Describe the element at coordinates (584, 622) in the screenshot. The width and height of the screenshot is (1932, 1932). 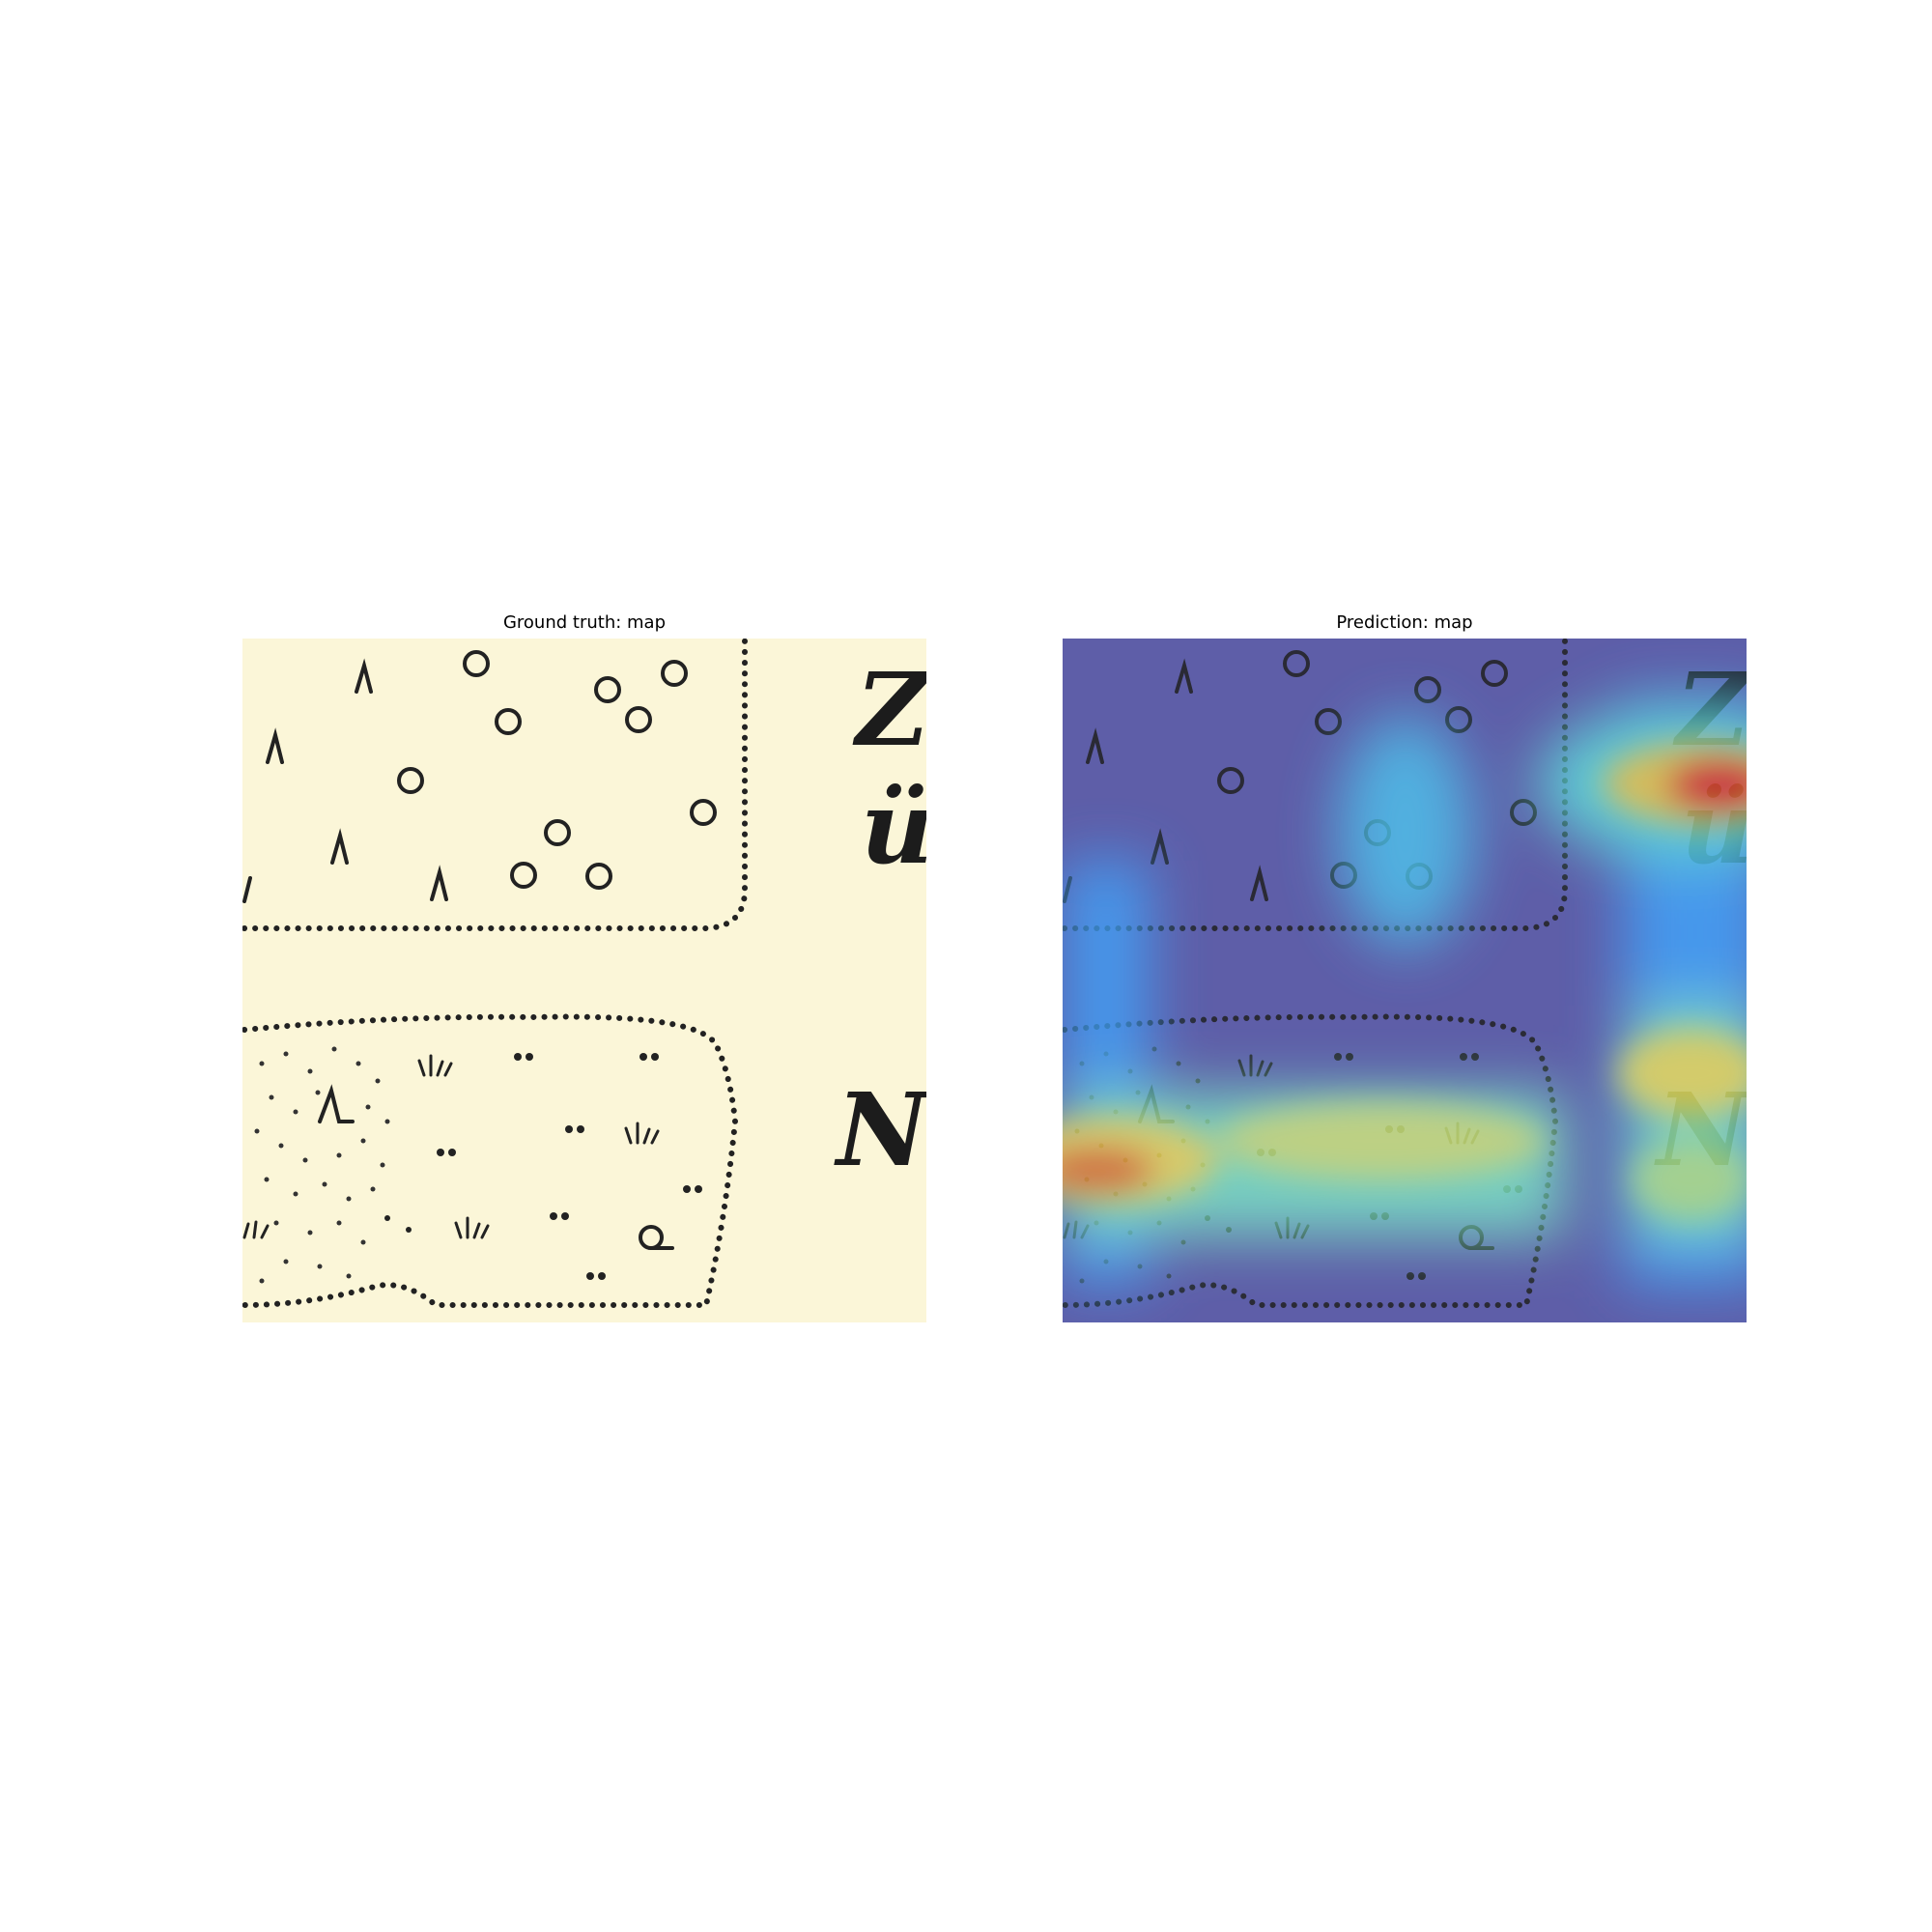
I see `ground-truth-title: Ground truth: map` at that location.